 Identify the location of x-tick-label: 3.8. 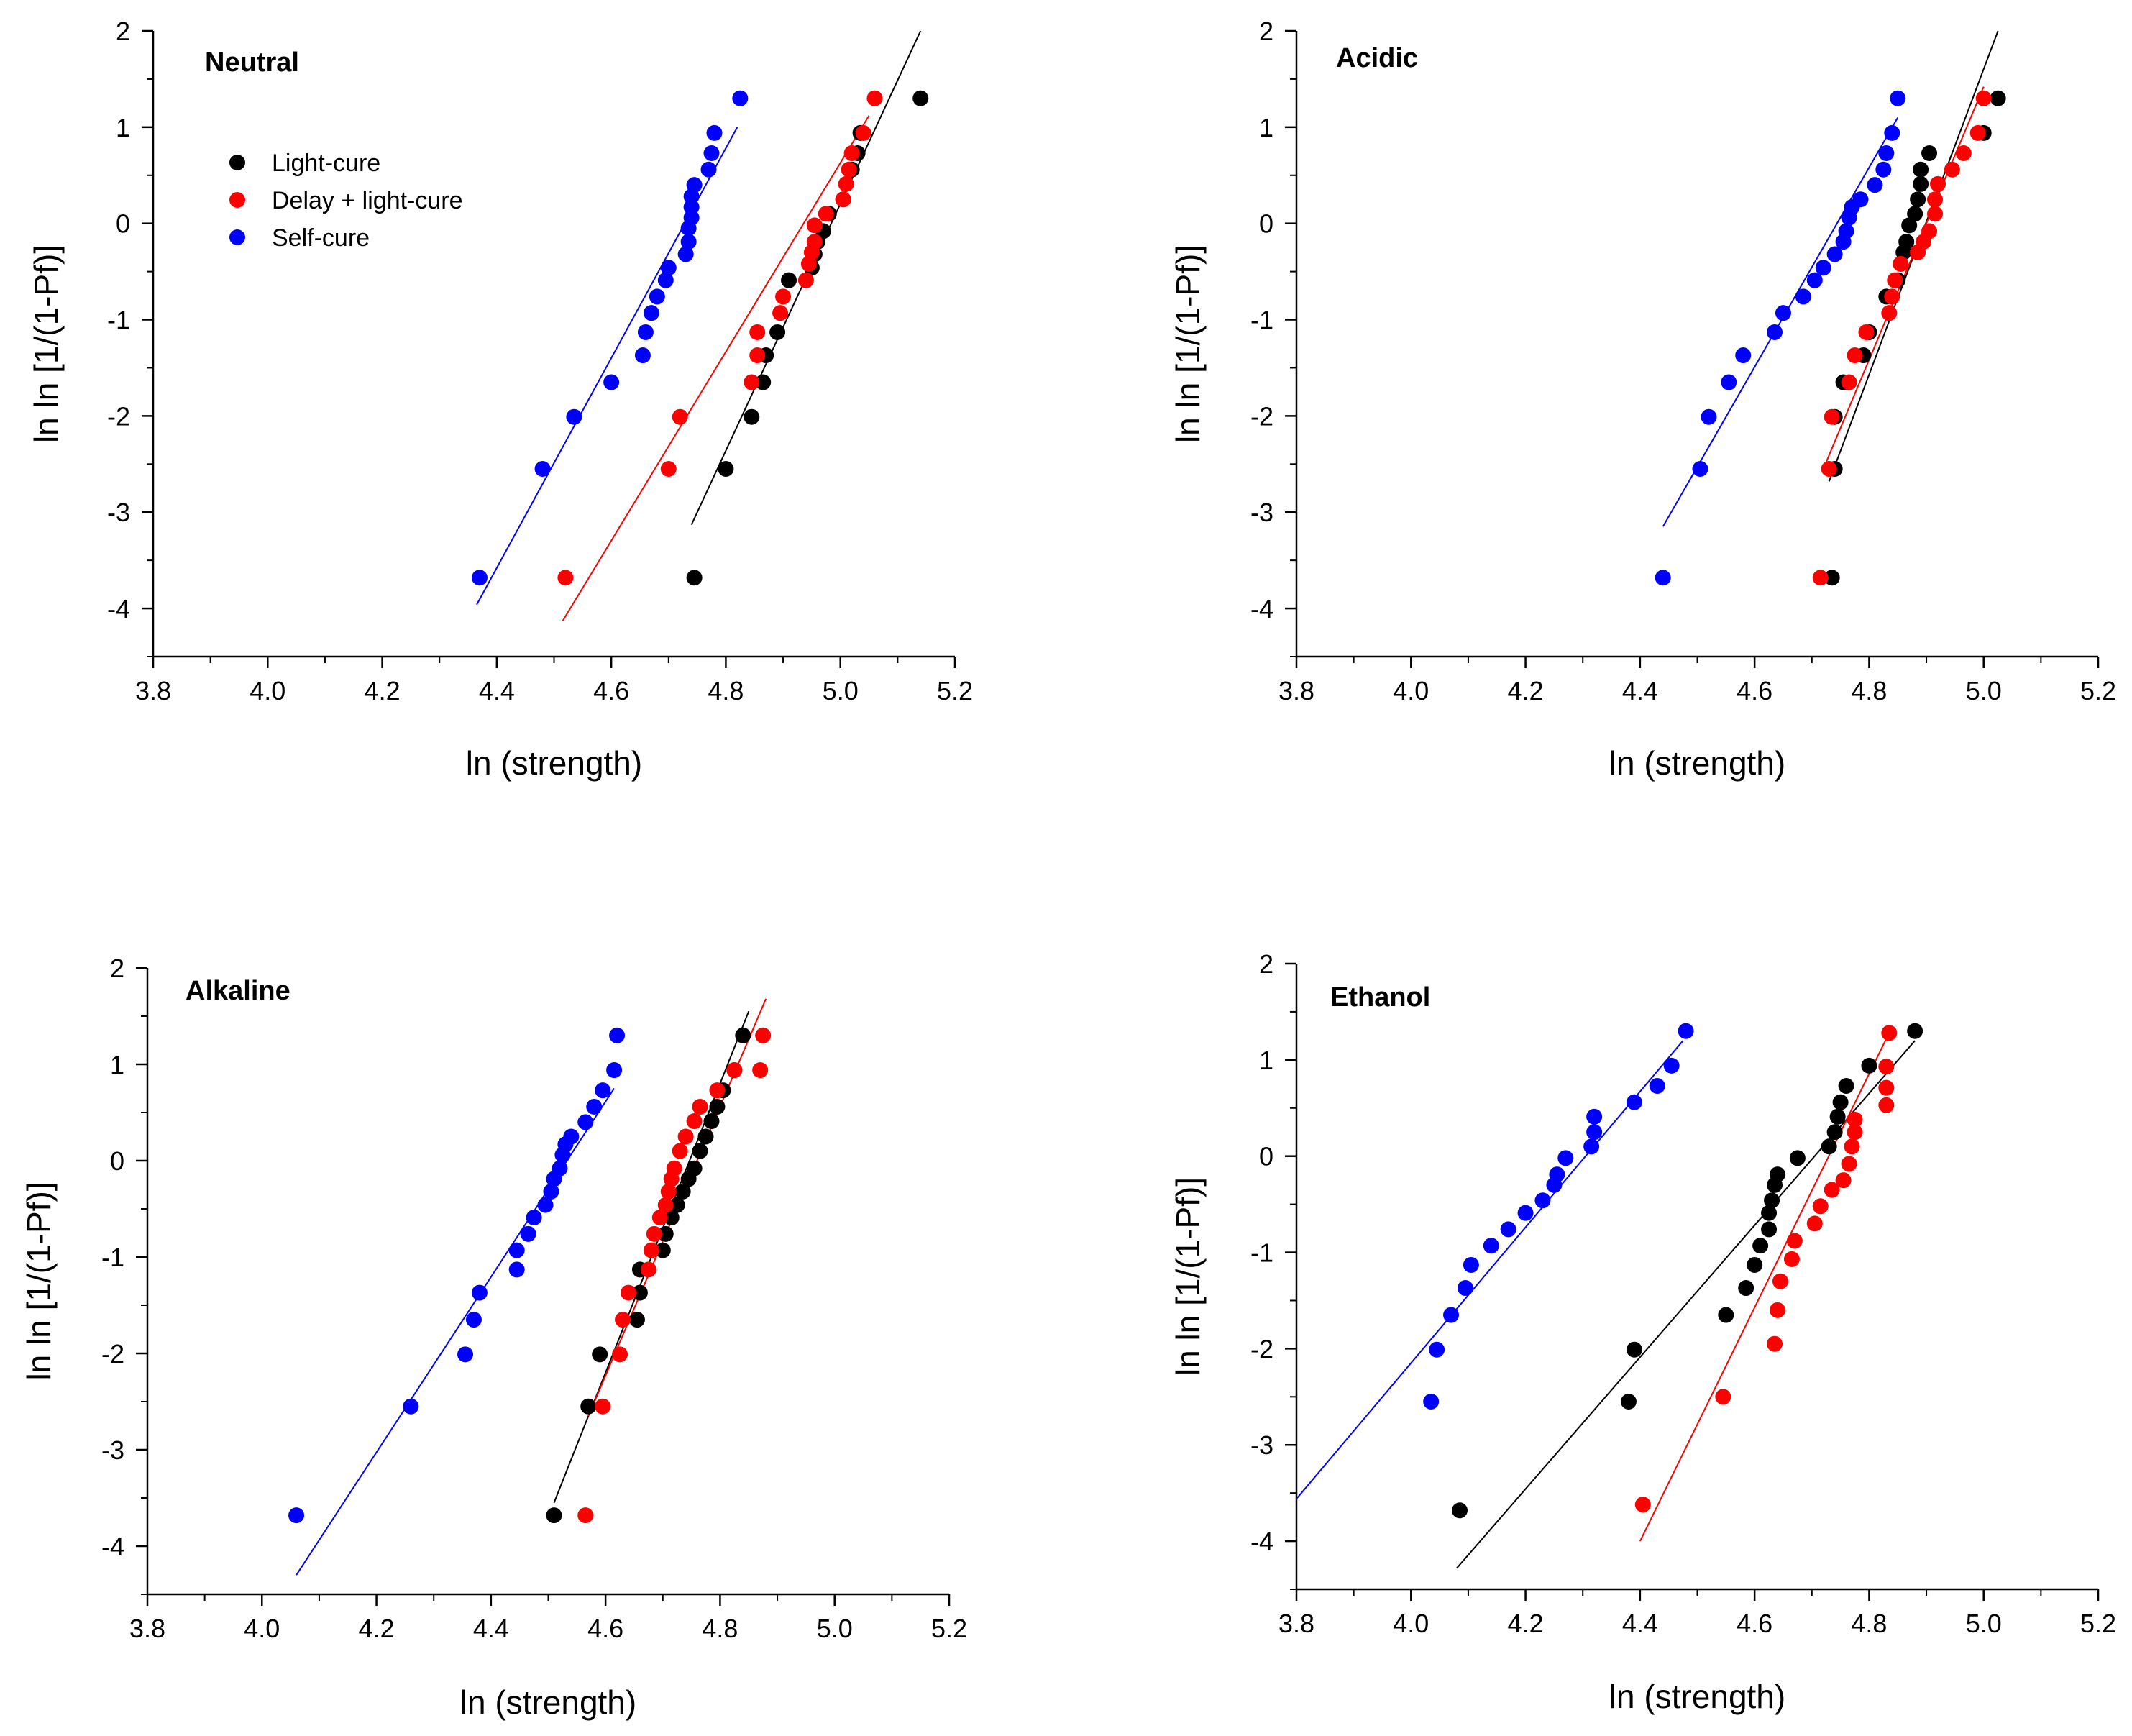
(153, 691).